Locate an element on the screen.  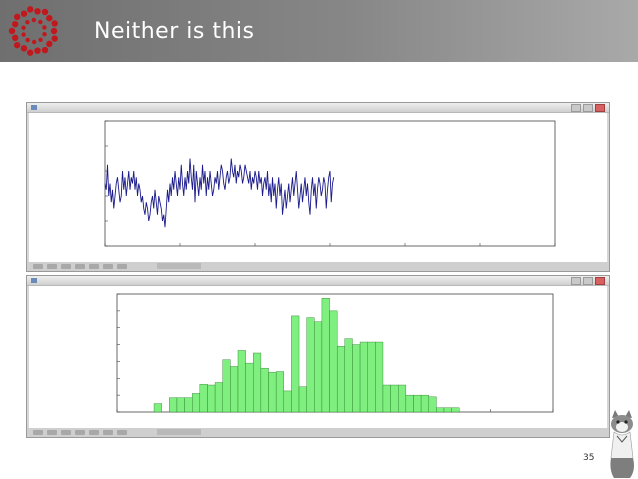
mascot-cat-illustration is located at coordinates (622, 444).